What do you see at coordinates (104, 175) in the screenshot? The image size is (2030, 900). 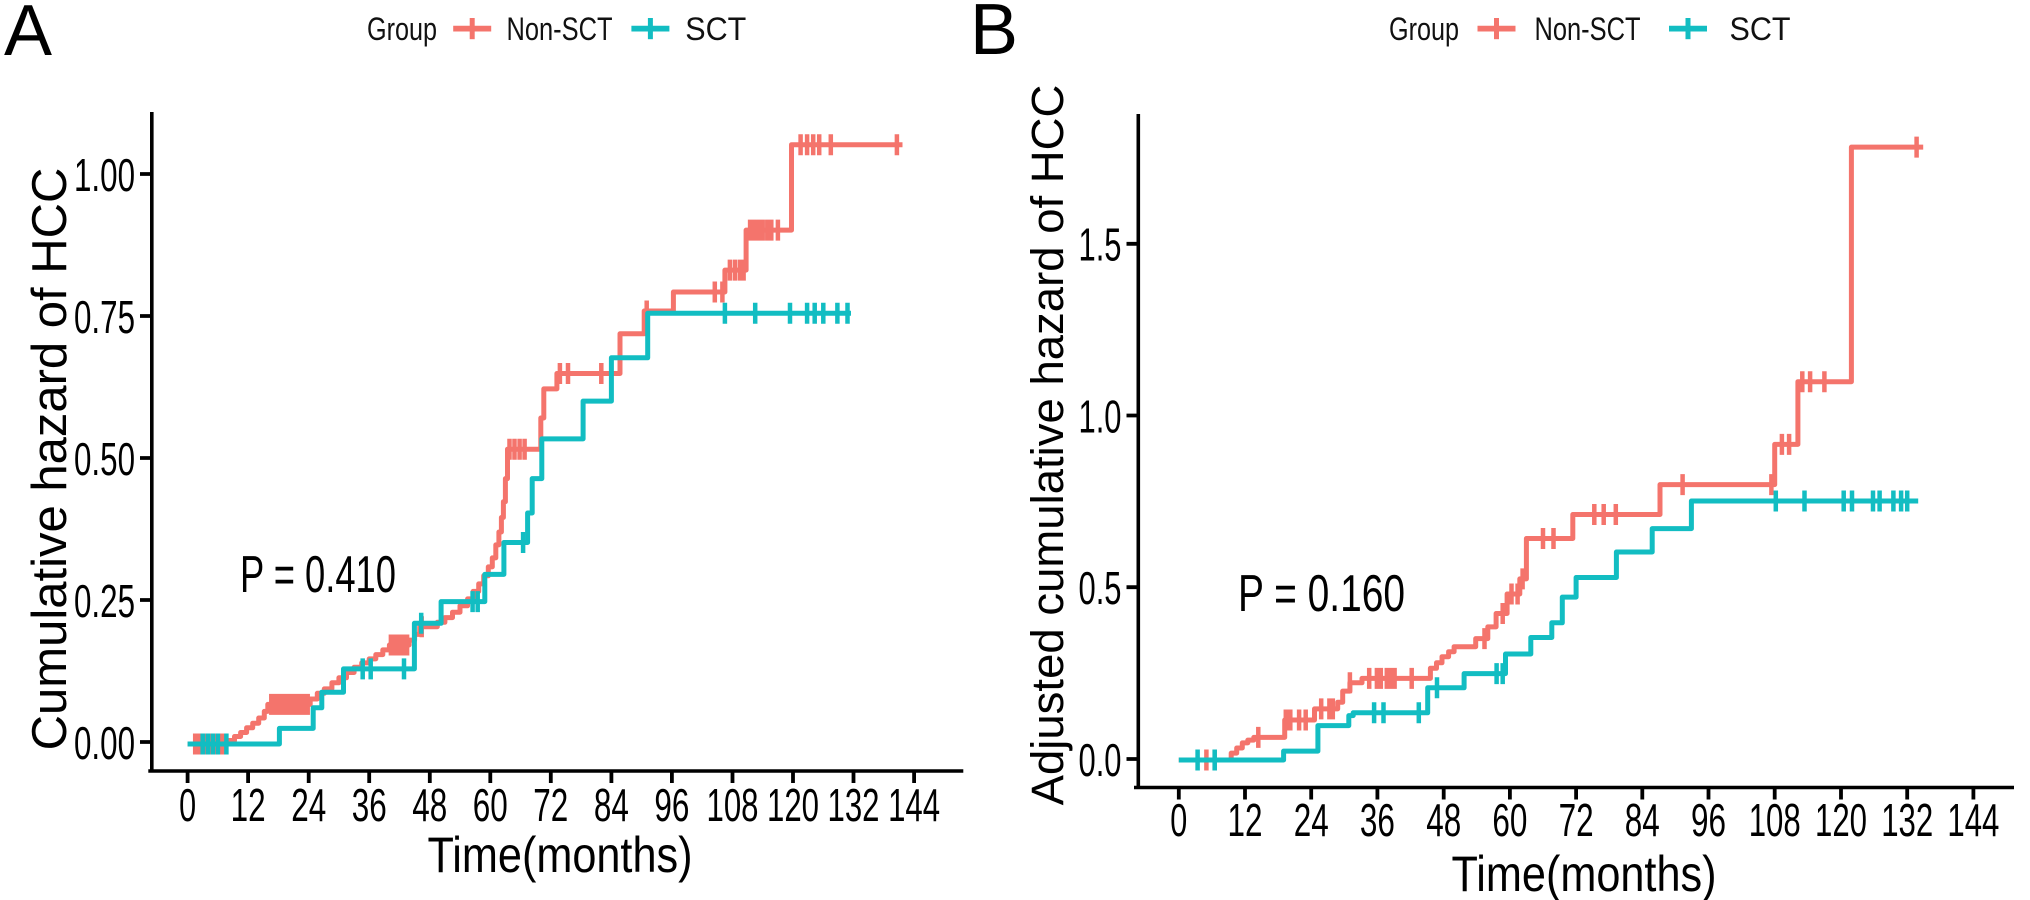 I see `svg-text: 1.00` at bounding box center [104, 175].